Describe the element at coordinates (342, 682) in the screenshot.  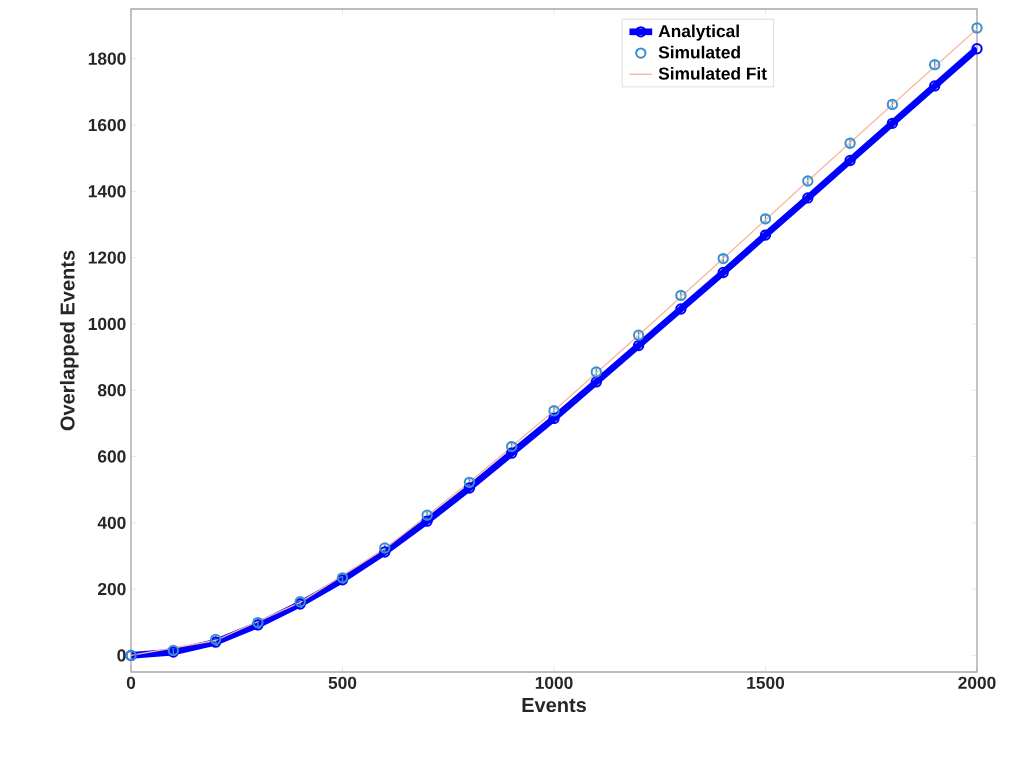
I see `x-tick-label: 500` at that location.